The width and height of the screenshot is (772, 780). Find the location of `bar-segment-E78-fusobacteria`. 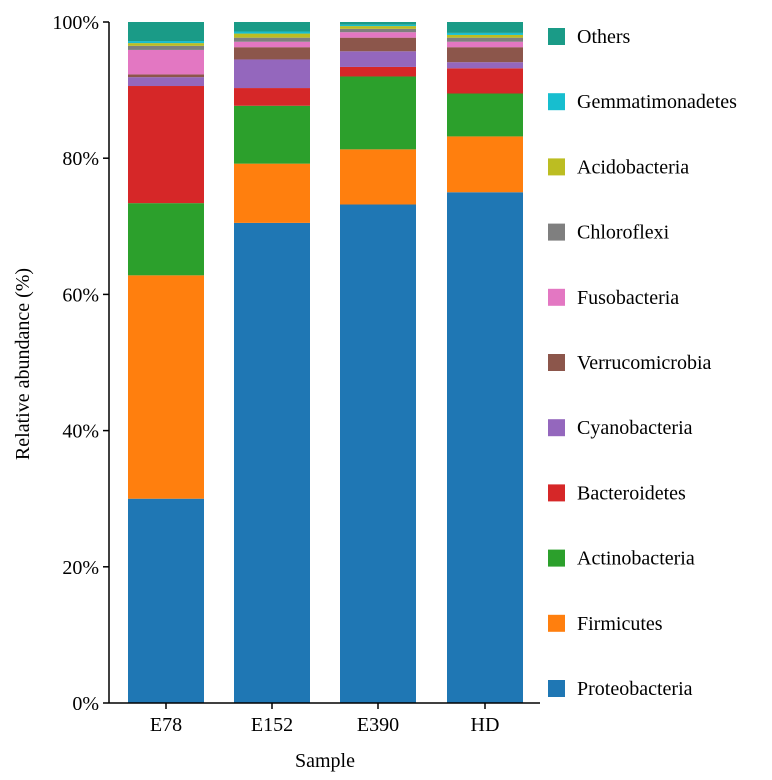

bar-segment-E78-fusobacteria is located at coordinates (166, 62).